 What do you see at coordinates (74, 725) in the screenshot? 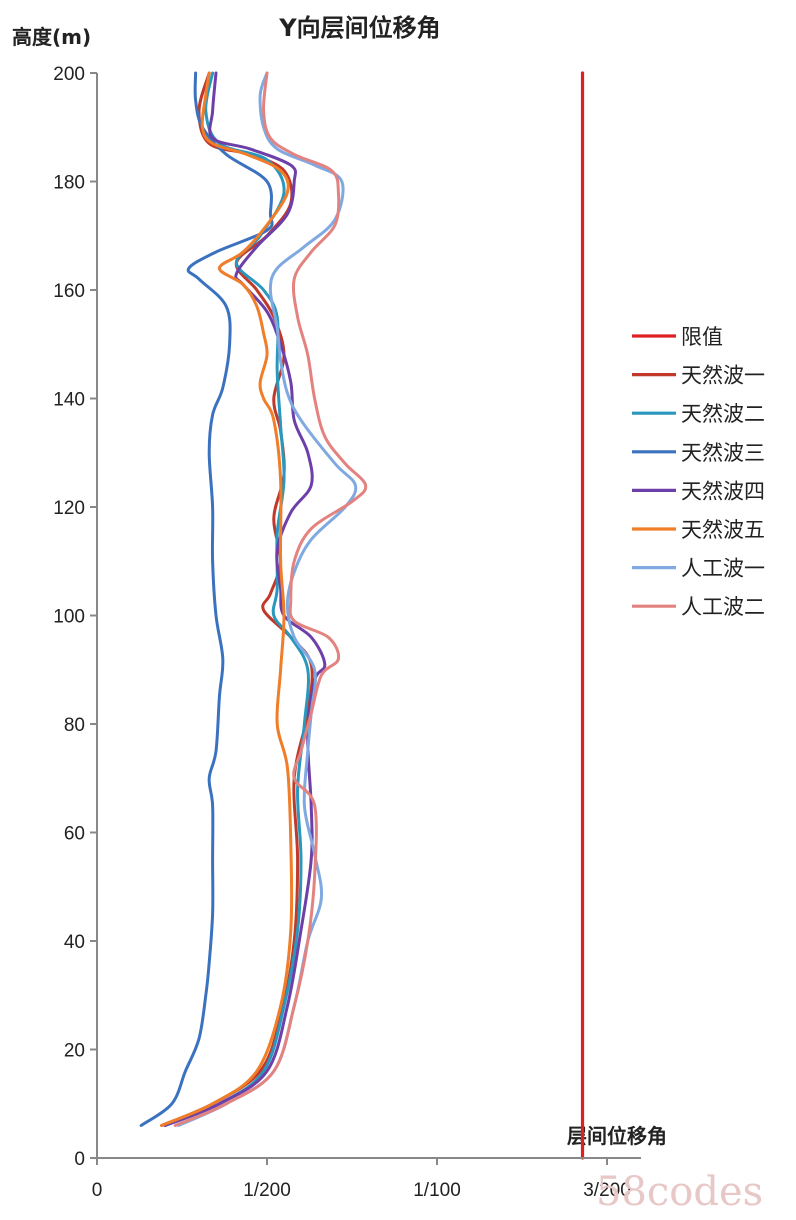
I see `y-tick-label: 80` at bounding box center [74, 725].